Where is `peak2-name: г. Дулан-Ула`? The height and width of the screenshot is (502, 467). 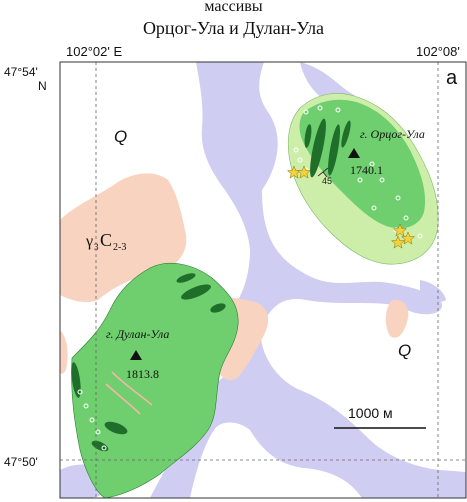 peak2-name: г. Дулан-Ула is located at coordinates (137, 334).